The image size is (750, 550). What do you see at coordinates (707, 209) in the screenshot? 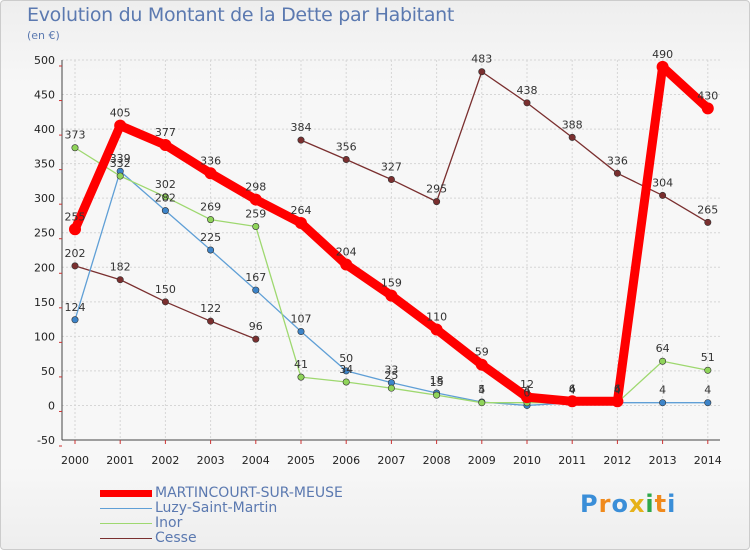
I see `data-label-cesse: 265` at bounding box center [707, 209].